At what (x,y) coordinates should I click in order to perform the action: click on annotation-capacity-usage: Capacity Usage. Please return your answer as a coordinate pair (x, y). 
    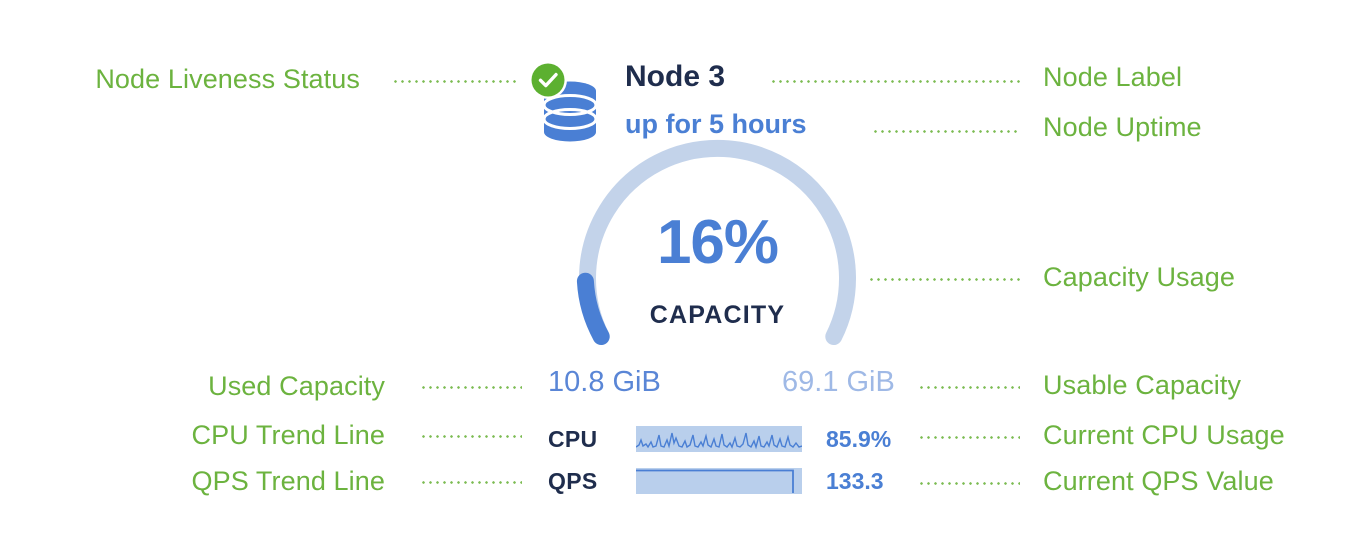
    Looking at the image, I should click on (1139, 277).